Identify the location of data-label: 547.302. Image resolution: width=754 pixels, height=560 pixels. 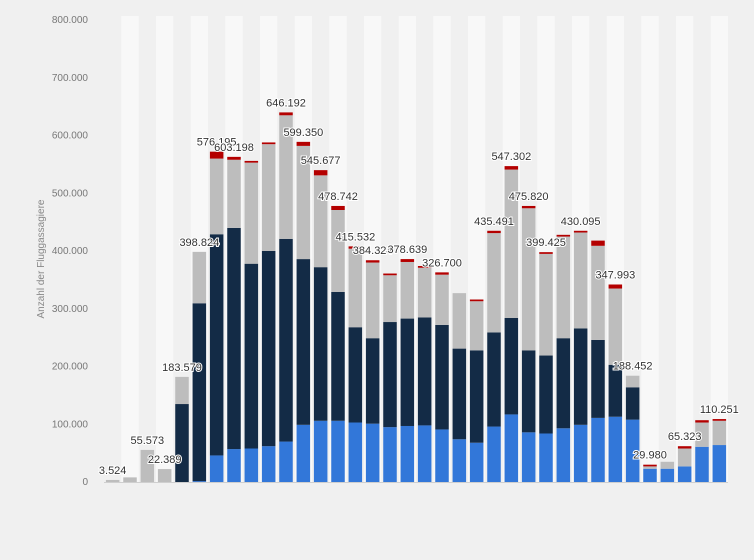
(511, 157).